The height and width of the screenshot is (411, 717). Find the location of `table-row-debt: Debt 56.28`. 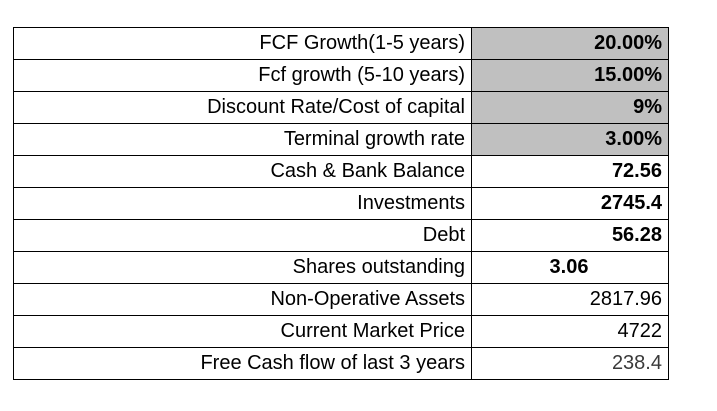

table-row-debt: Debt 56.28 is located at coordinates (341, 235).